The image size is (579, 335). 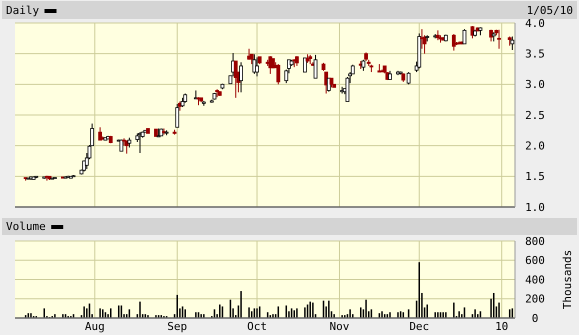 I want to click on y-tick-label: 200, so click(x=535, y=299).